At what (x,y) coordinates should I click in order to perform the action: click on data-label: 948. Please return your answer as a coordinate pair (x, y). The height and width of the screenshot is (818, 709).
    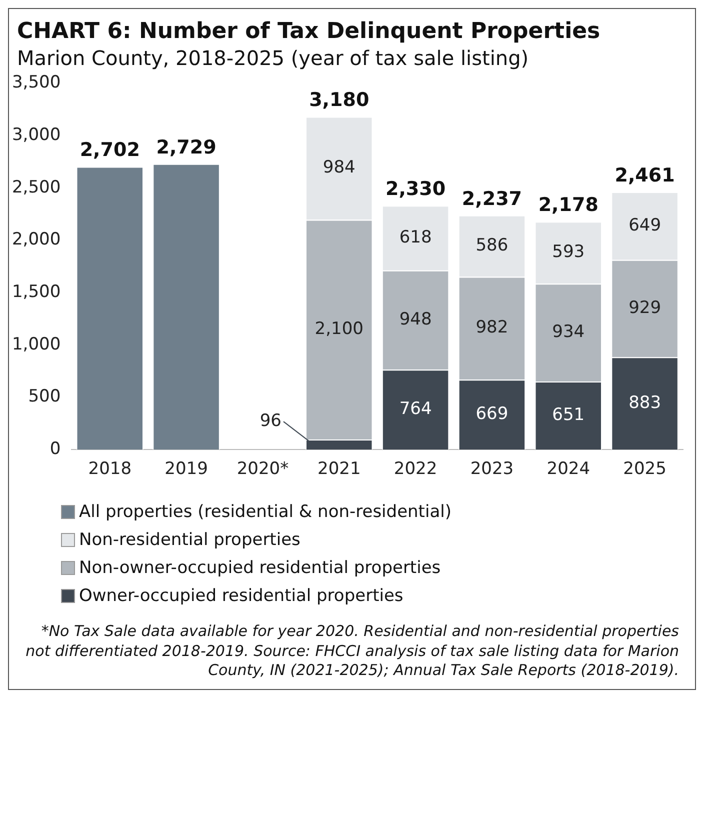
    Looking at the image, I should click on (415, 319).